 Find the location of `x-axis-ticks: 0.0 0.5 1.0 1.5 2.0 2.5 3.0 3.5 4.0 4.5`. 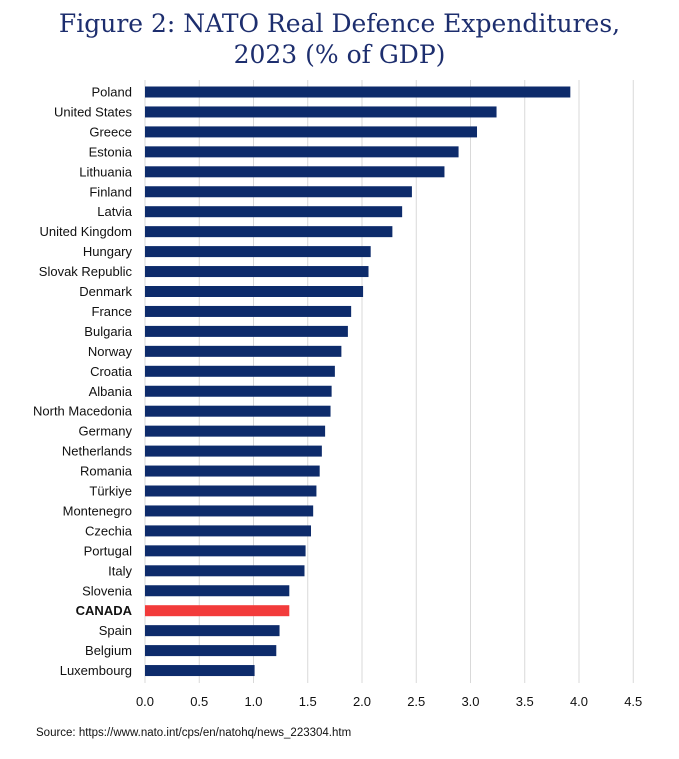

x-axis-ticks: 0.0 0.5 1.0 1.5 2.0 2.5 3.0 3.5 4.0 4.5 is located at coordinates (389, 701).